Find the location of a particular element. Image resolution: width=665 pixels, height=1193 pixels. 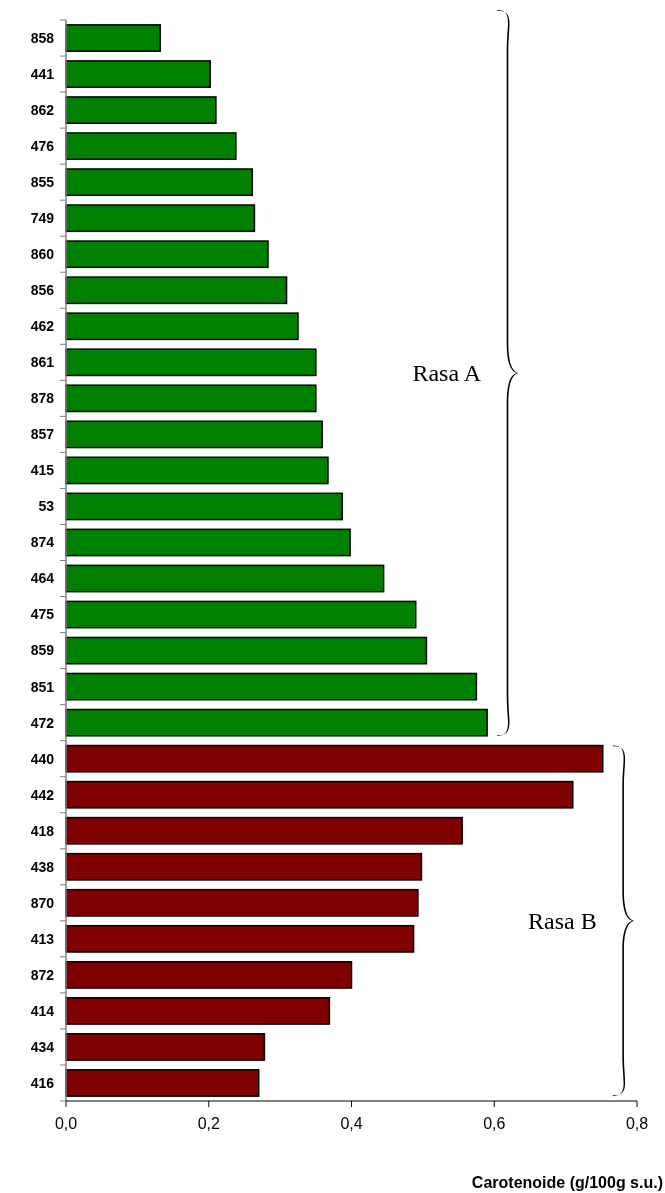

x-tick-label: 0,4 is located at coordinates (351, 1123).